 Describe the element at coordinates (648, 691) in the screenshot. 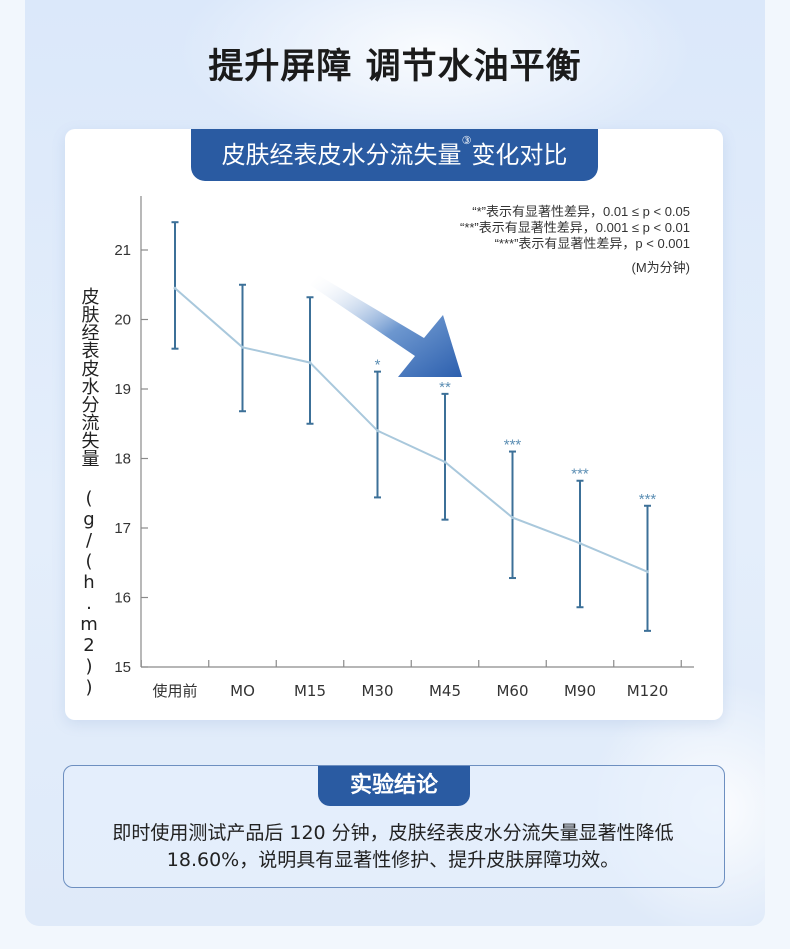

I see `x-tick-label: M120` at that location.